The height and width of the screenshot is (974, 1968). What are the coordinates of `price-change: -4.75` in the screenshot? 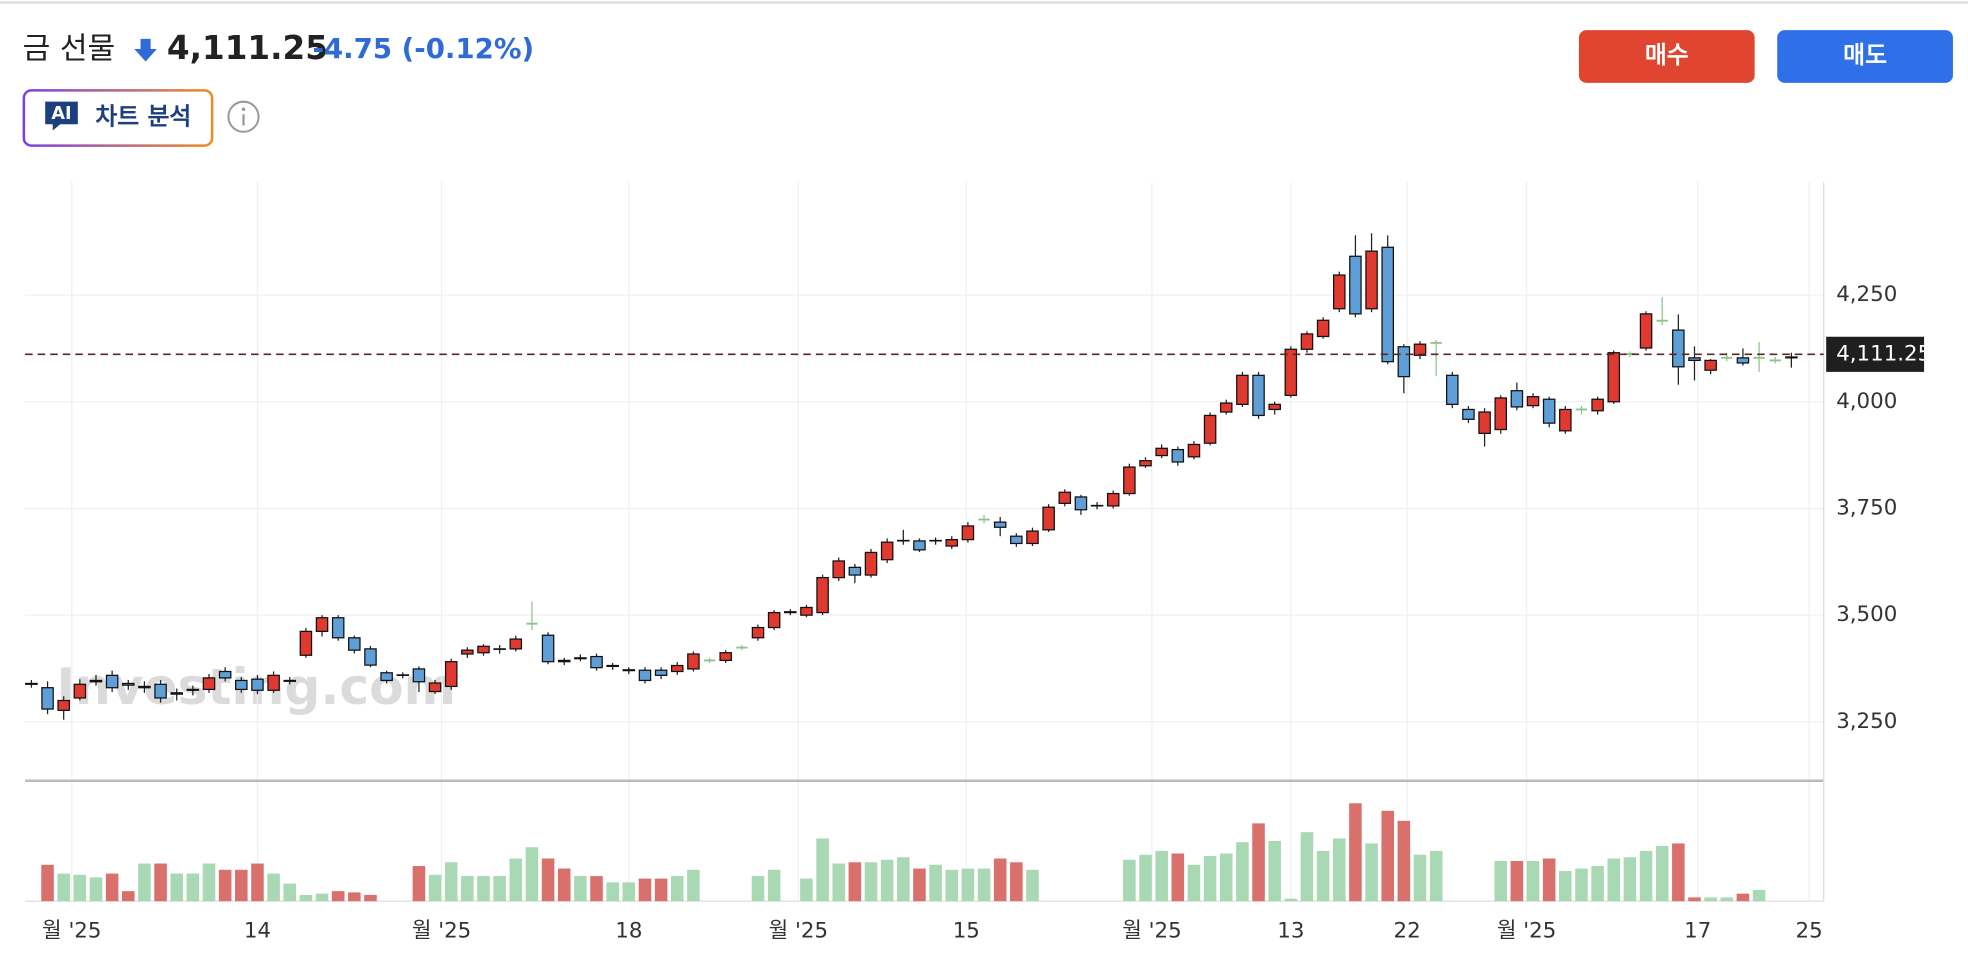 It's located at (353, 48).